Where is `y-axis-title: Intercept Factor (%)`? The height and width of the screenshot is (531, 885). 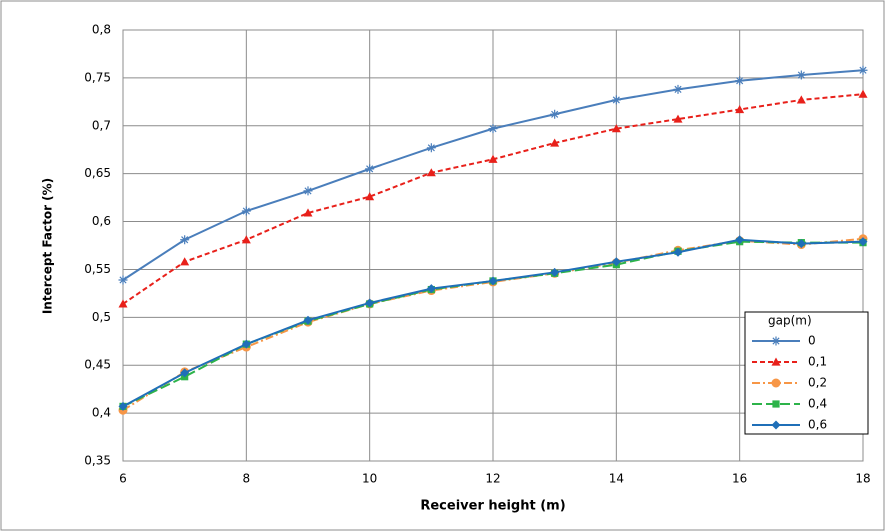
y-axis-title: Intercept Factor (%) is located at coordinates (48, 246).